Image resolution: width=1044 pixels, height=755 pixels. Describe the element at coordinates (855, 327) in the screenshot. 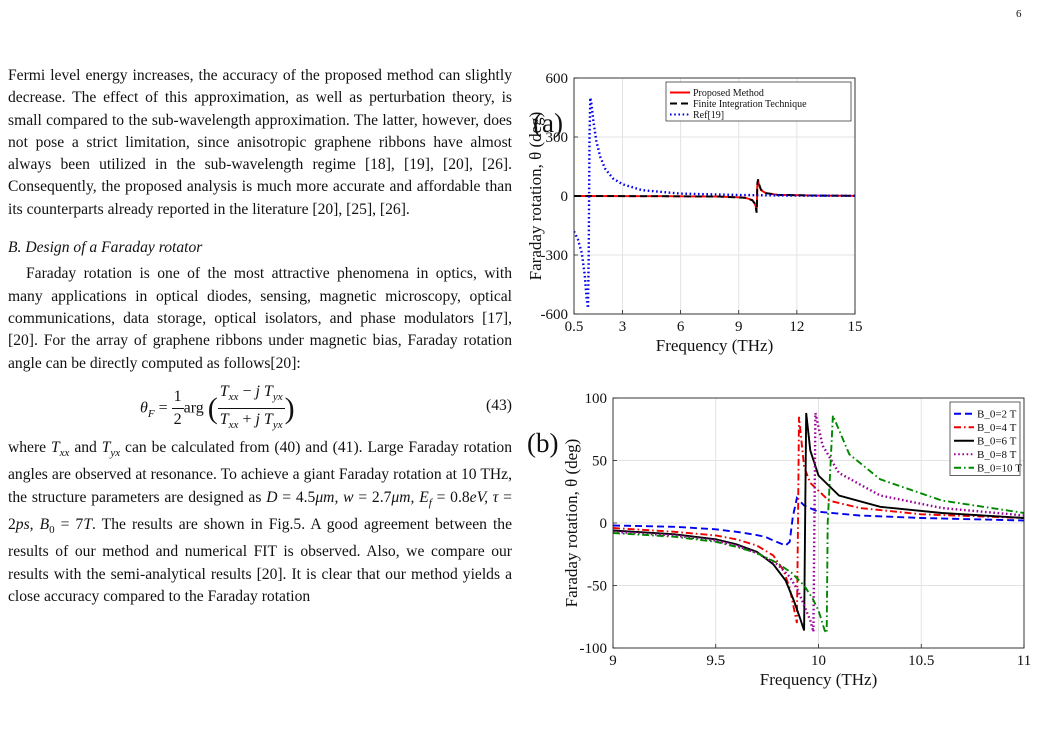

I see `x-tick-label: 15` at that location.